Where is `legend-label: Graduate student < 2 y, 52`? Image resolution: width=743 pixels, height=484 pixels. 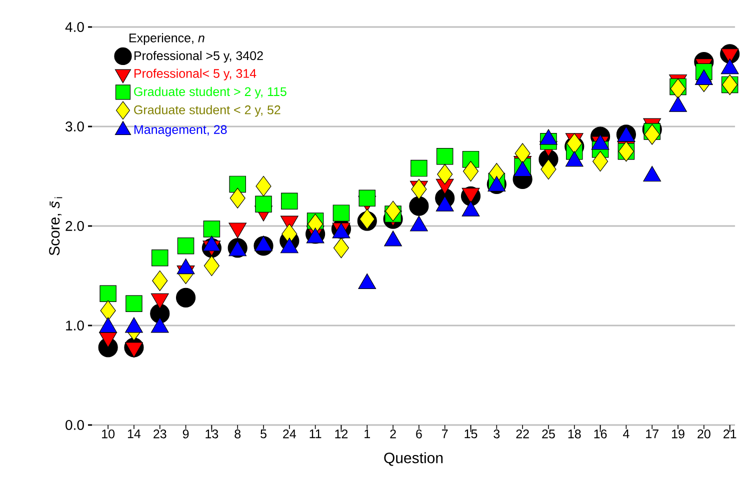
legend-label: Graduate student < 2 y, 52 is located at coordinates (207, 111).